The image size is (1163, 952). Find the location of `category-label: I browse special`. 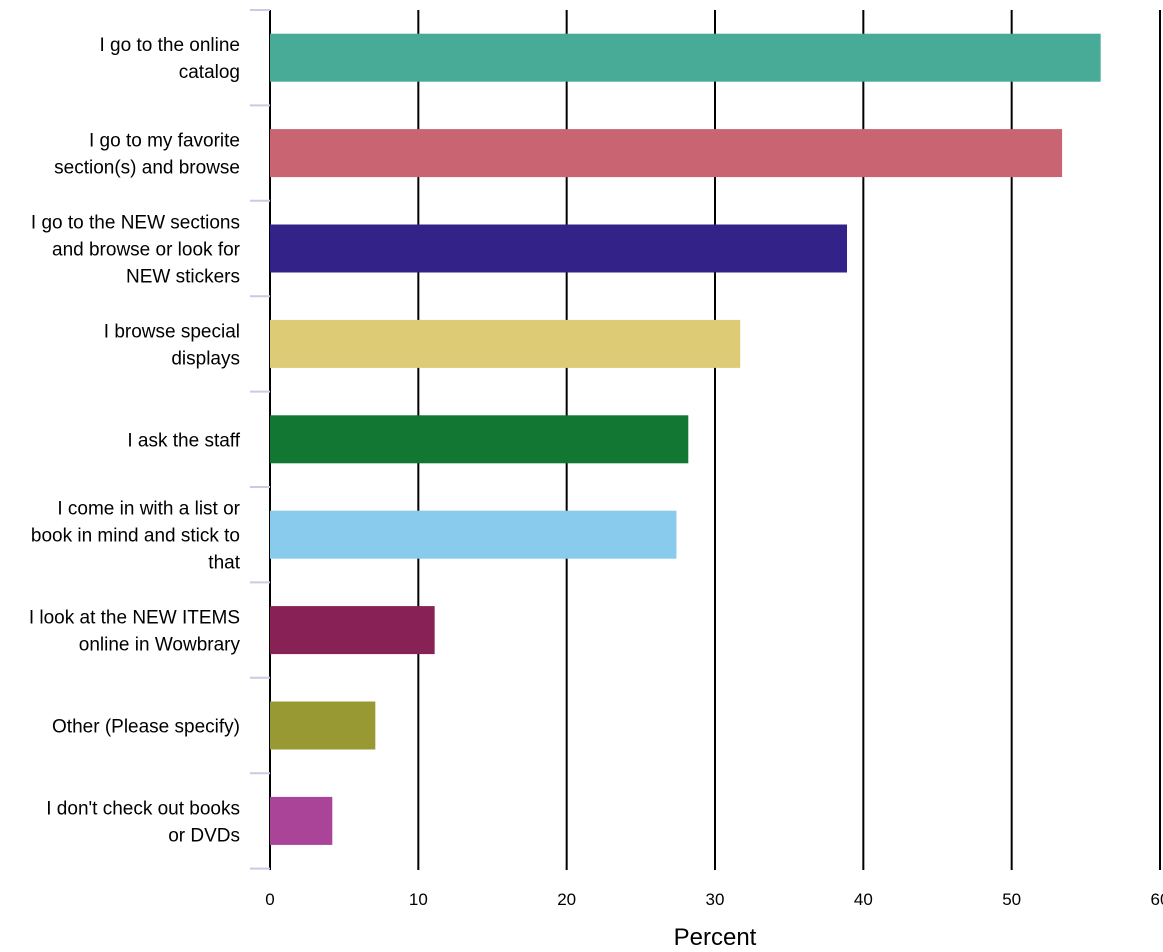

category-label: I browse special is located at coordinates (172, 331).